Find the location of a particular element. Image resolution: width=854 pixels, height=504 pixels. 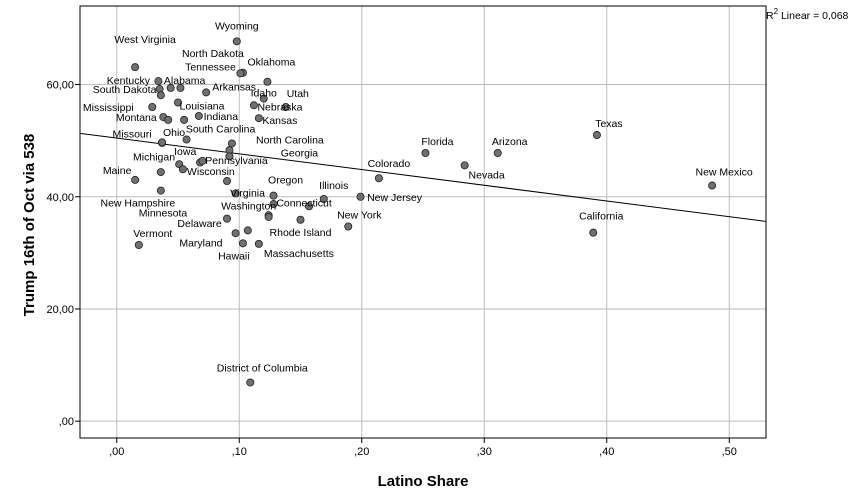

point-label: Indiana is located at coordinates (221, 117).